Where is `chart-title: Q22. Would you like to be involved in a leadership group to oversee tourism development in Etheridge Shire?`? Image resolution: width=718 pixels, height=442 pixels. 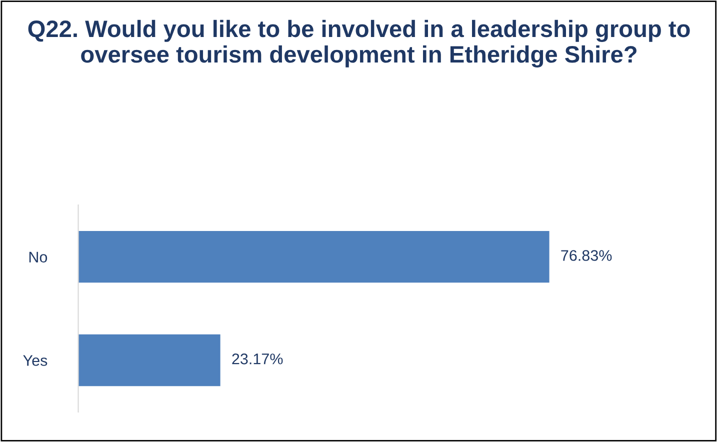 chart-title: Q22. Would you like to be involved in a leadership group to oversee tourism development in Etheridge Shire? is located at coordinates (359, 44).